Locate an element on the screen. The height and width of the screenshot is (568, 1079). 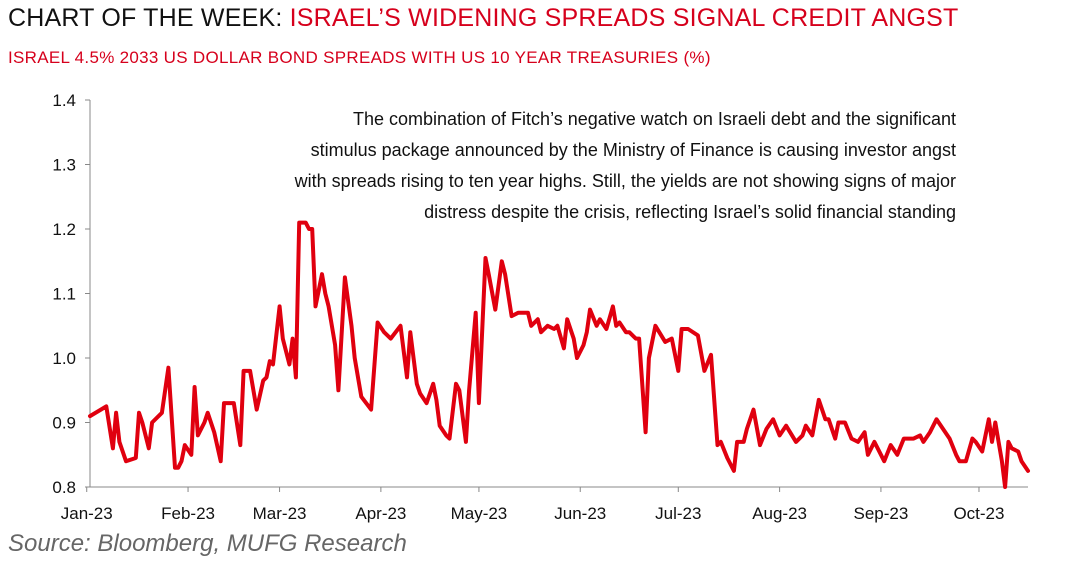
x-tick-label: Jan-23 is located at coordinates (87, 513).